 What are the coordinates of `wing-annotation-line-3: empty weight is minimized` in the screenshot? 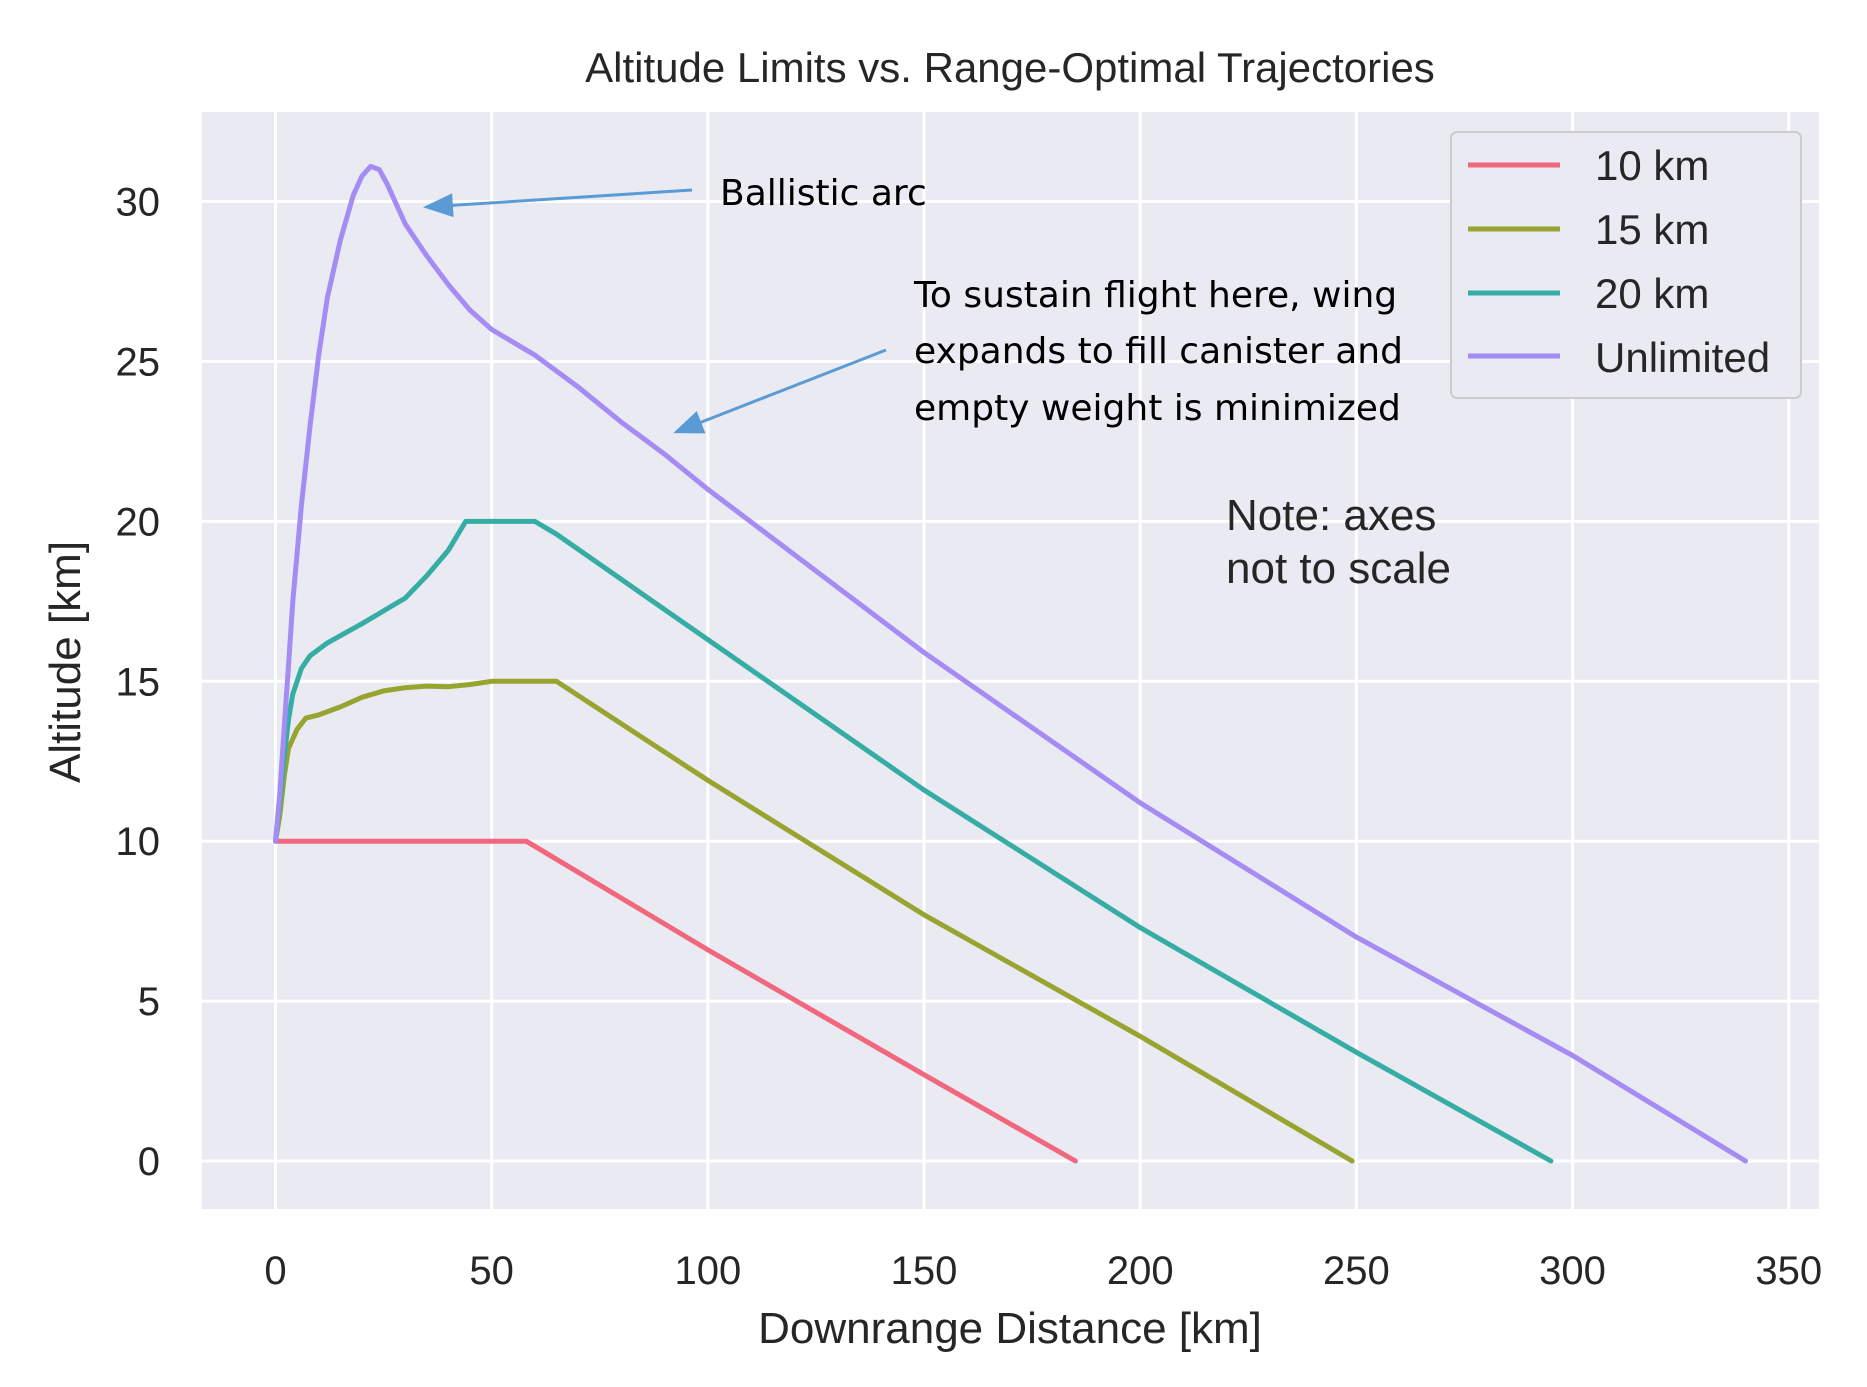 It's located at (1157, 408).